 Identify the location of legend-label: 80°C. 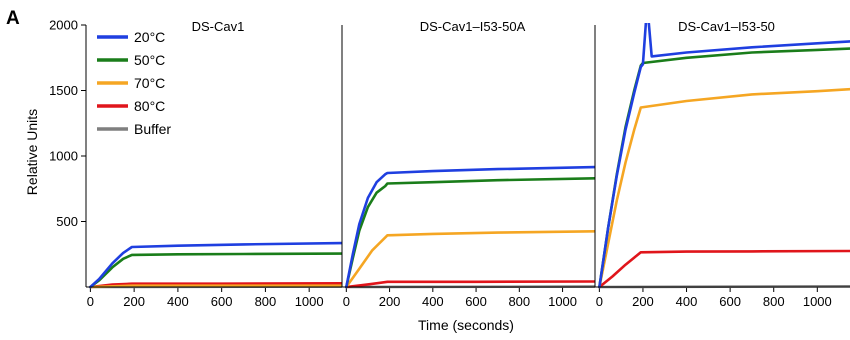
(149, 106).